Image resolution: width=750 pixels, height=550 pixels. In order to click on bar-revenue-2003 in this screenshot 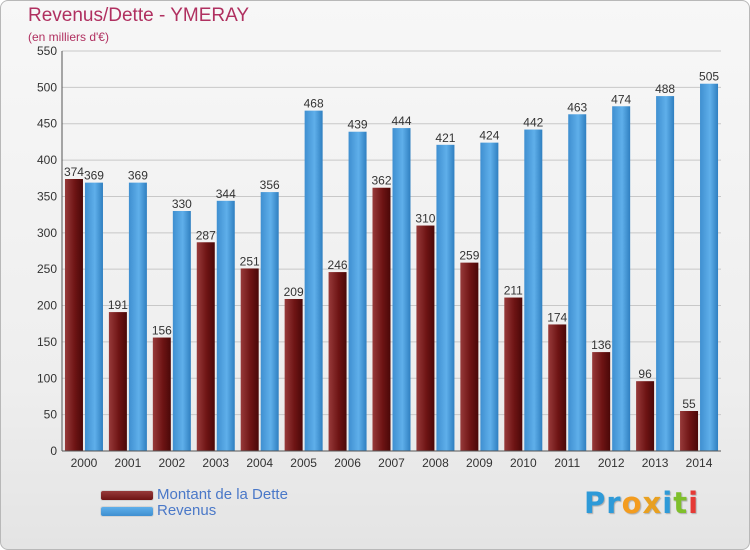, I will do `click(225, 325)`.